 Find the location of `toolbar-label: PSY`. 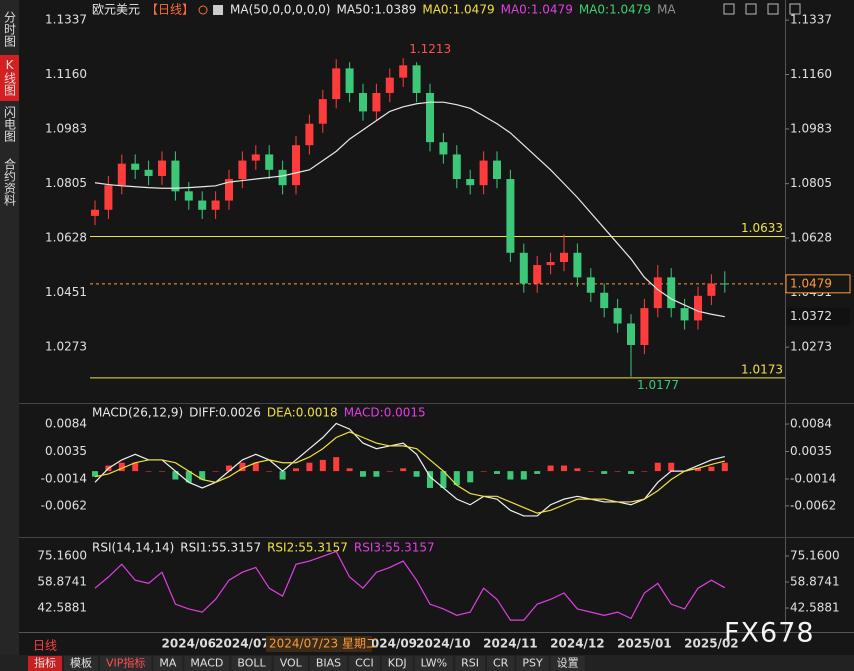

toolbar-label: PSY is located at coordinates (532, 663).